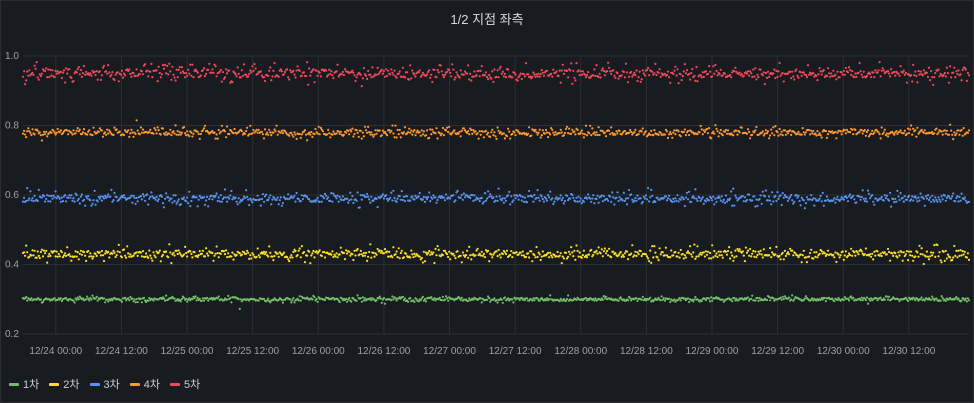 Image resolution: width=974 pixels, height=403 pixels. Describe the element at coordinates (144, 384) in the screenshot. I see `legend-item-4: 4차` at that location.